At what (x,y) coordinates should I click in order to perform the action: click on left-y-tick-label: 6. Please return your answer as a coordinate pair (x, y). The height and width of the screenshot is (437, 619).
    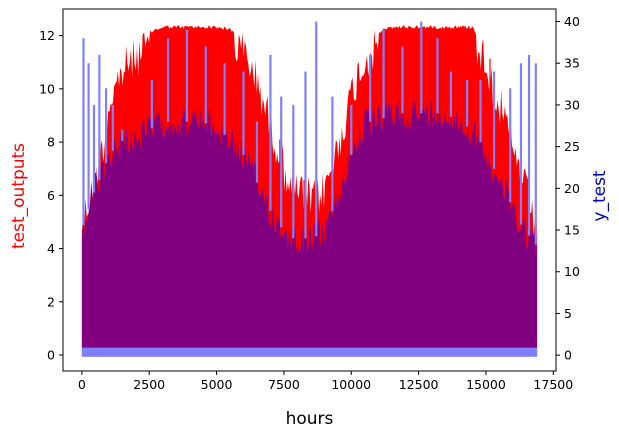
    Looking at the image, I should click on (51, 195).